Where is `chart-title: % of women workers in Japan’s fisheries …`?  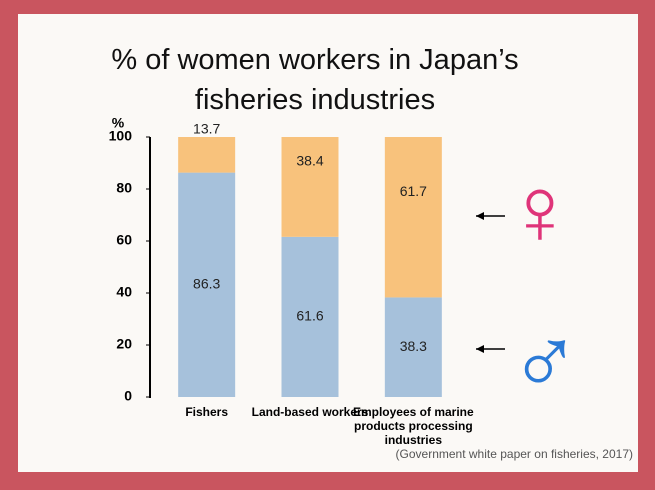 chart-title: % of women workers in Japan’s fisheries … is located at coordinates (315, 80).